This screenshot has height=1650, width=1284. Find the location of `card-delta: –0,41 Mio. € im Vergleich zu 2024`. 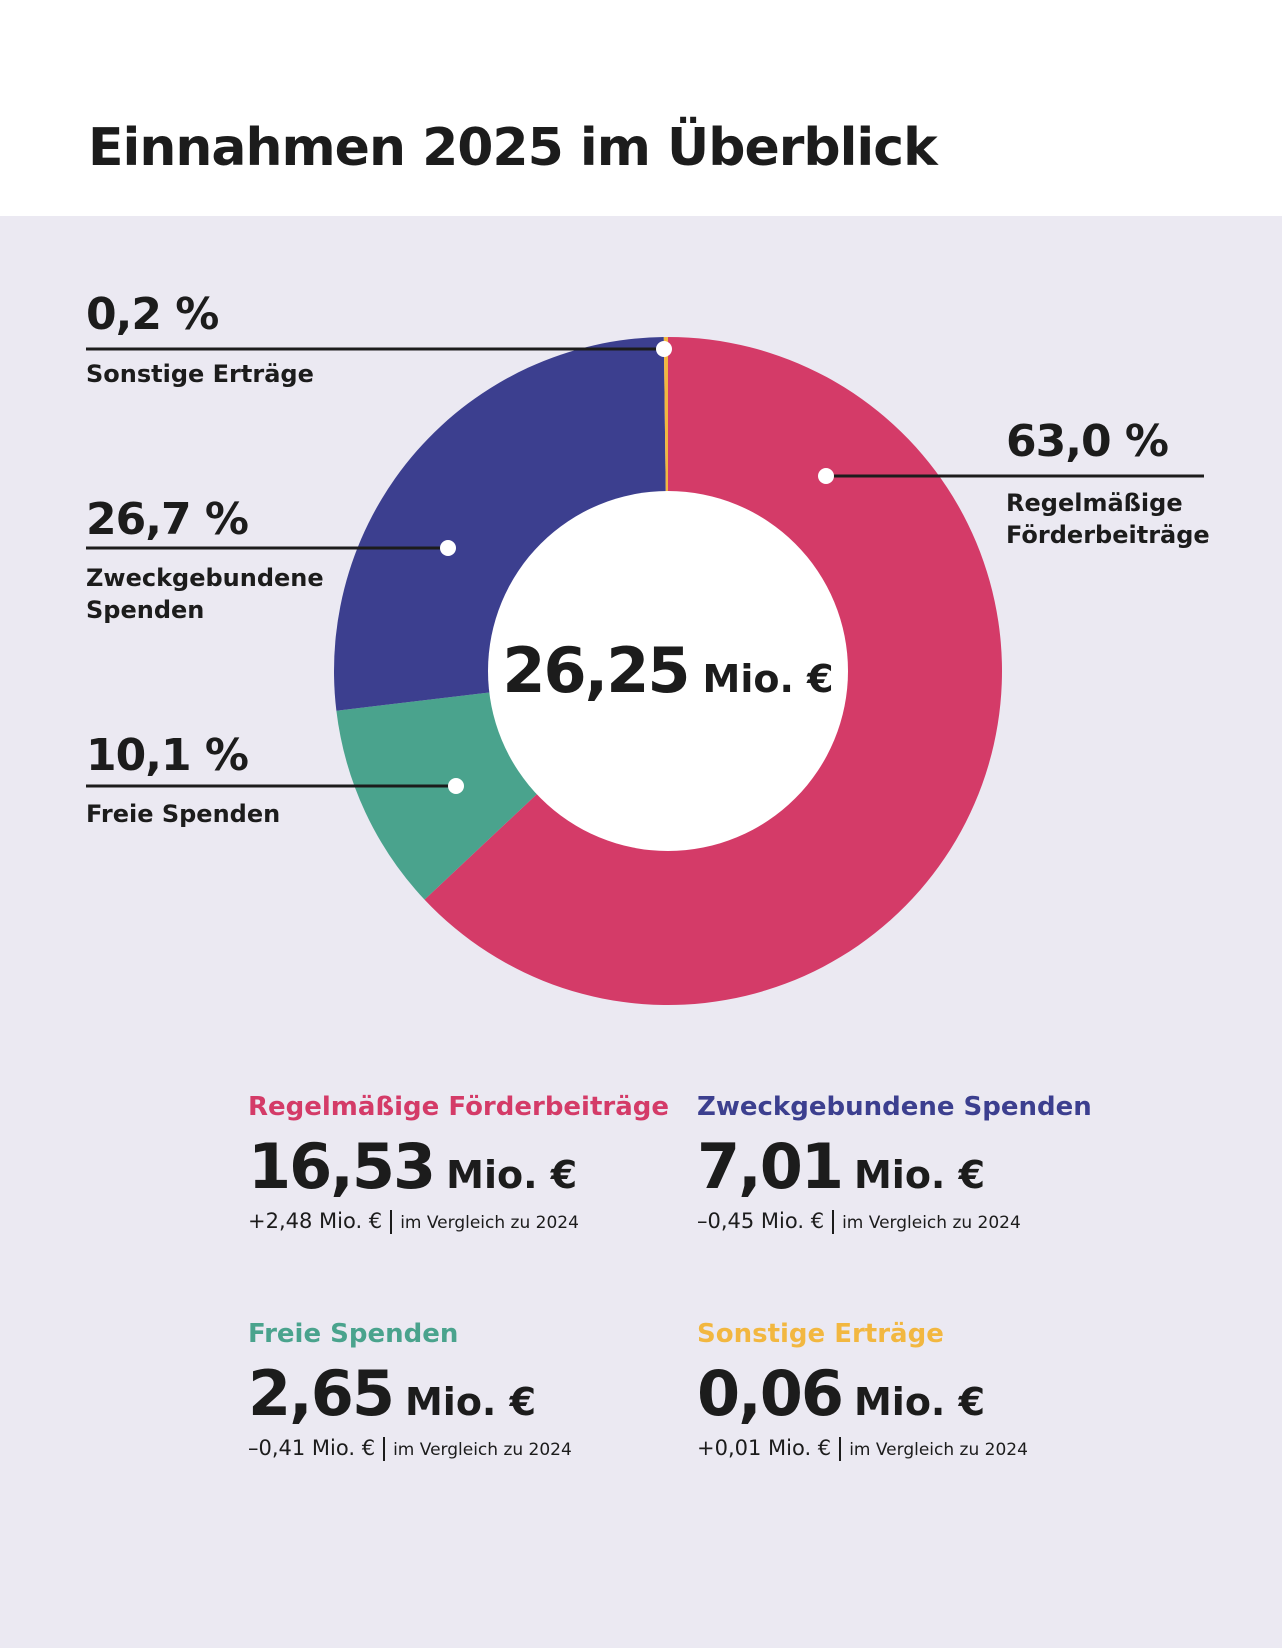

card-delta: –0,41 Mio. € im Vergleich zu 2024 is located at coordinates (458, 1448).